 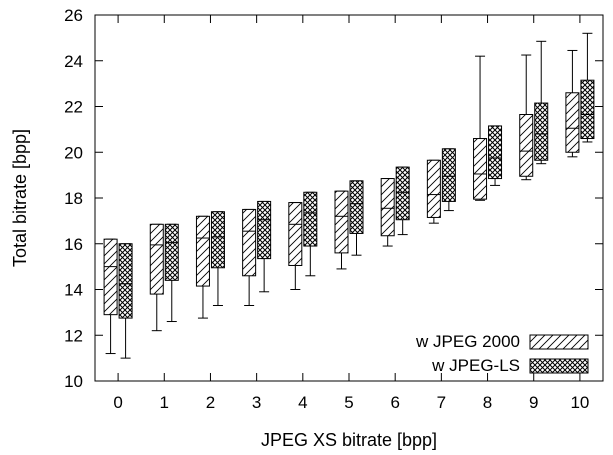 What do you see at coordinates (467, 341) in the screenshot?
I see `legend-label: w JPEG 2000` at bounding box center [467, 341].